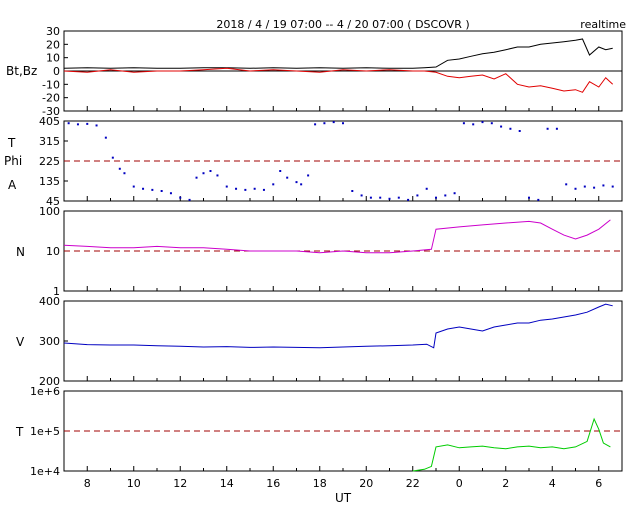 The image size is (640, 512). I want to click on x-tick-label: 20, so click(366, 483).